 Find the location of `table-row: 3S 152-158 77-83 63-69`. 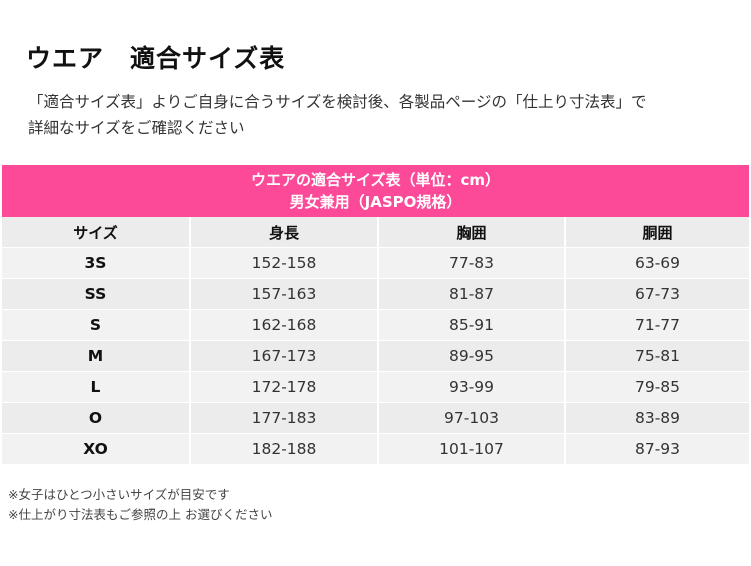

table-row: 3S 152-158 77-83 63-69 is located at coordinates (376, 263).